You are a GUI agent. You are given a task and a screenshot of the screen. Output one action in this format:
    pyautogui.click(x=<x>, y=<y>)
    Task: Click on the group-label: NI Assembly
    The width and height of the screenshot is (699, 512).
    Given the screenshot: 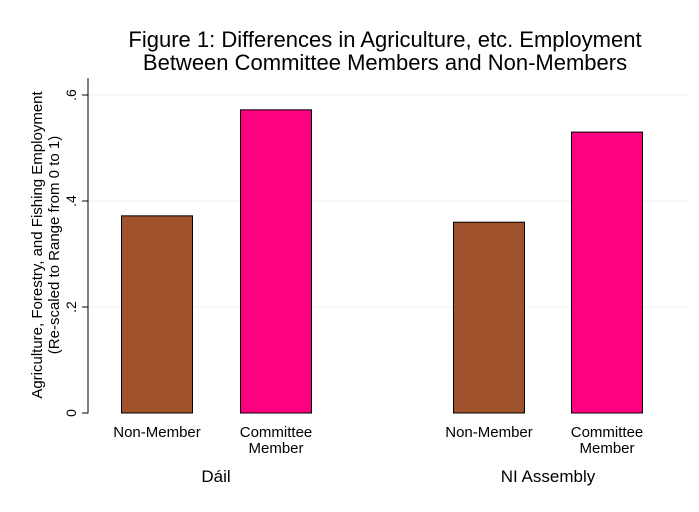 What is the action you would take?
    pyautogui.click(x=548, y=476)
    